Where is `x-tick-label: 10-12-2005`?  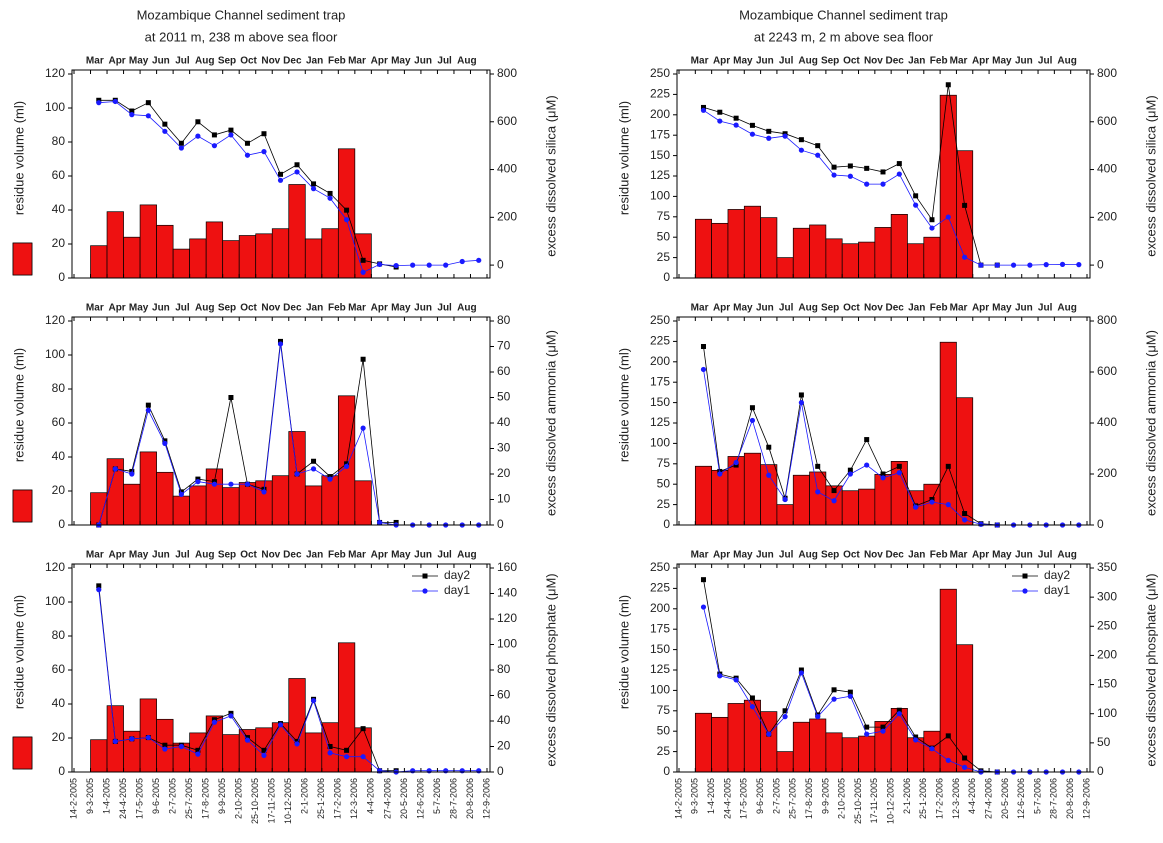
x-tick-label: 10-12-2005 is located at coordinates (891, 801).